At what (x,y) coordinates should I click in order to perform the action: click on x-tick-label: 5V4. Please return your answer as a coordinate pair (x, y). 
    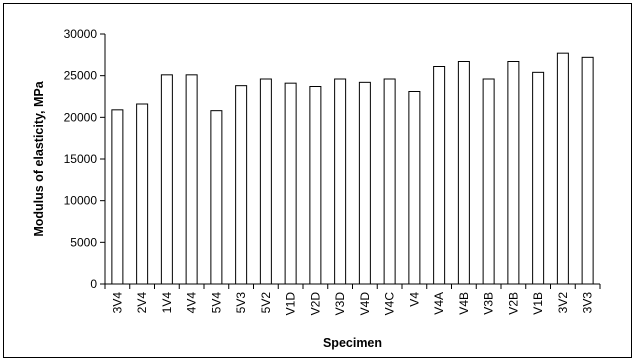
    Looking at the image, I should click on (216, 303).